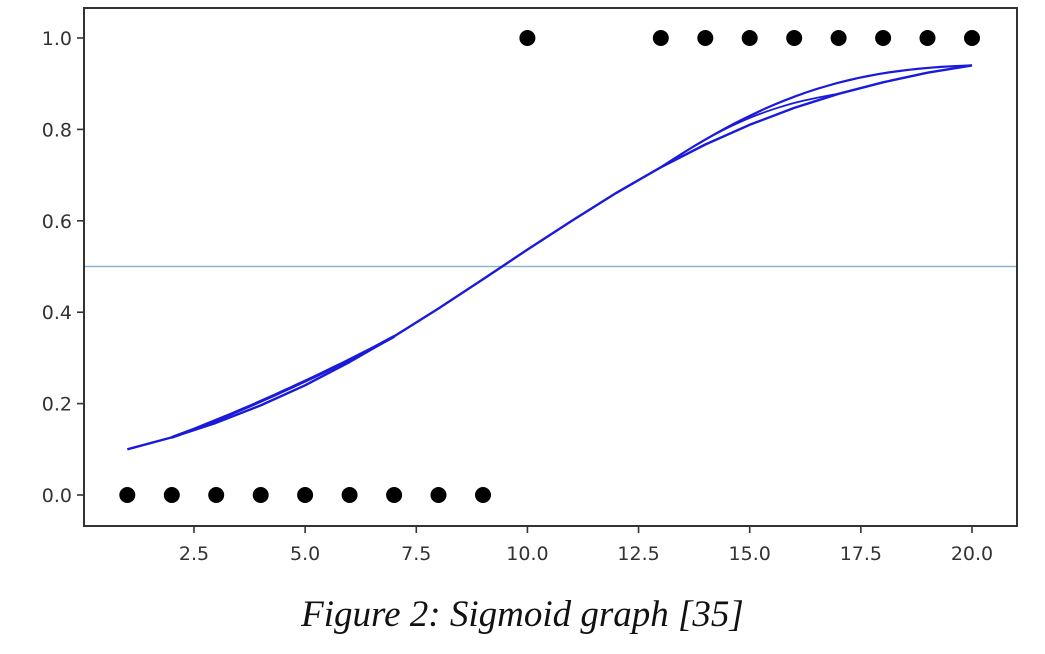 This screenshot has height=654, width=1045. What do you see at coordinates (57, 405) in the screenshot?
I see `y-tick-label: 0.2` at bounding box center [57, 405].